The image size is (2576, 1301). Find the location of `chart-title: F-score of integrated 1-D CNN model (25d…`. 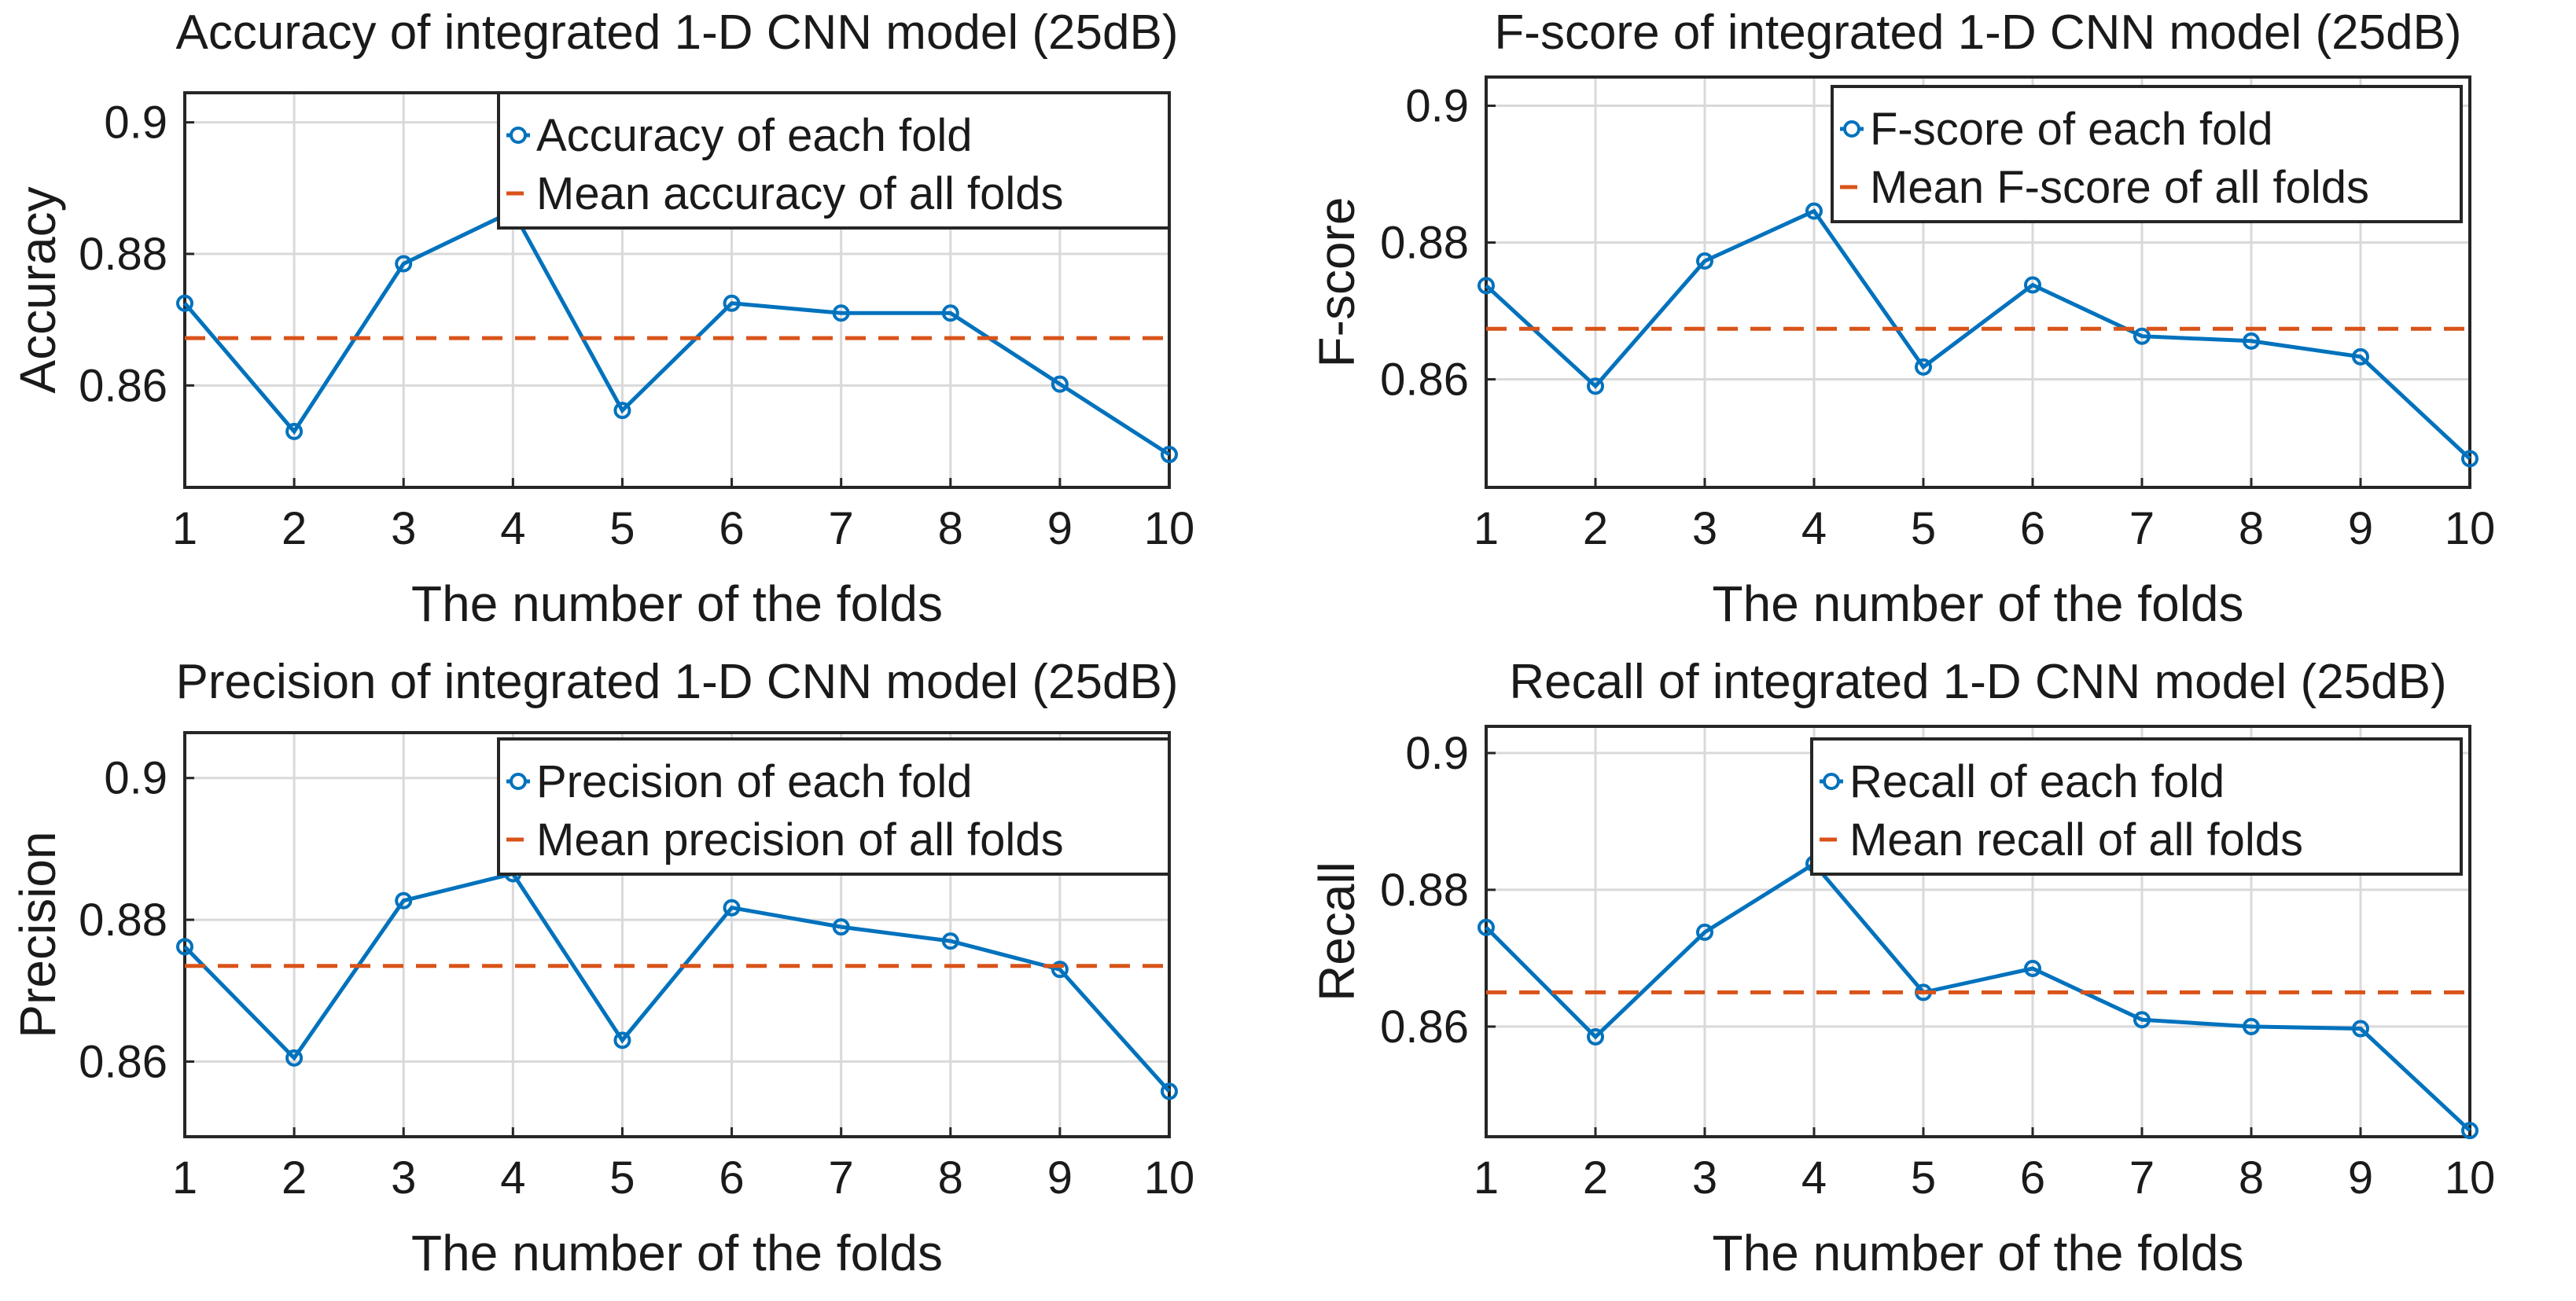

chart-title: F-score of integrated 1-D CNN model (25d… is located at coordinates (1978, 33).